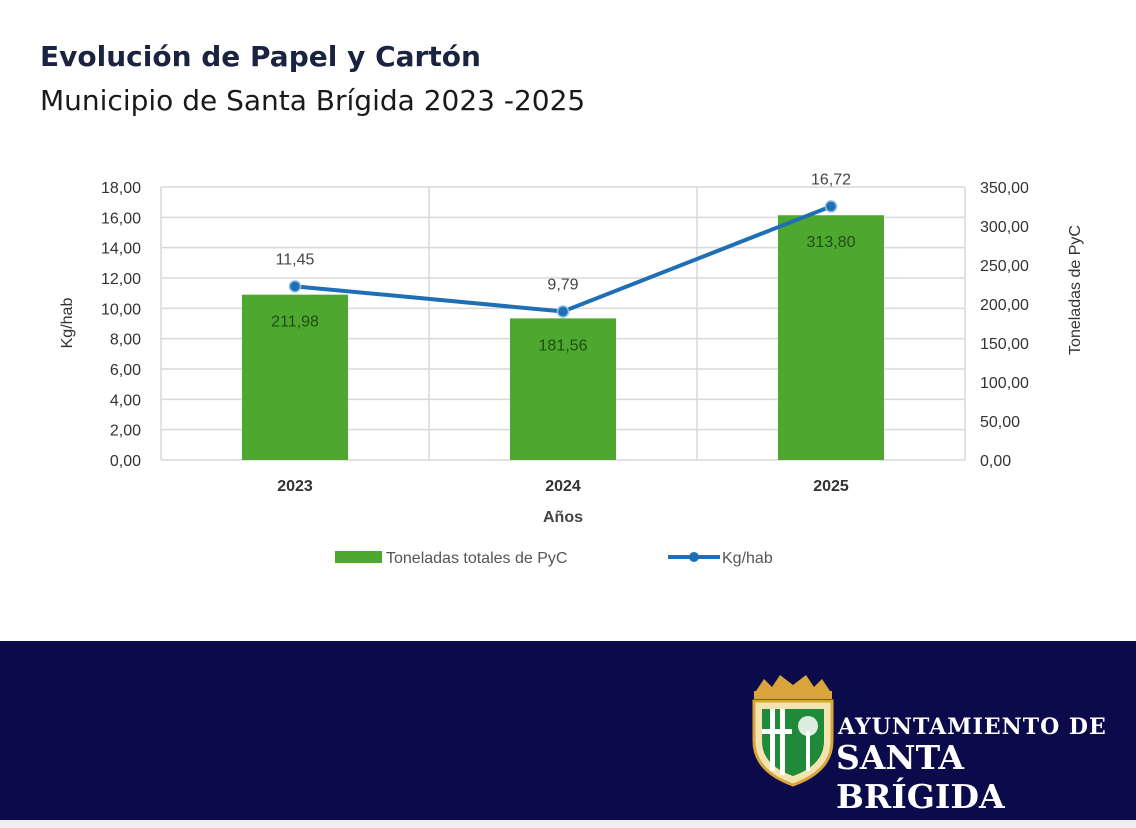 This screenshot has width=1136, height=828. I want to click on y-right-tick-label: 50,00, so click(1000, 422).